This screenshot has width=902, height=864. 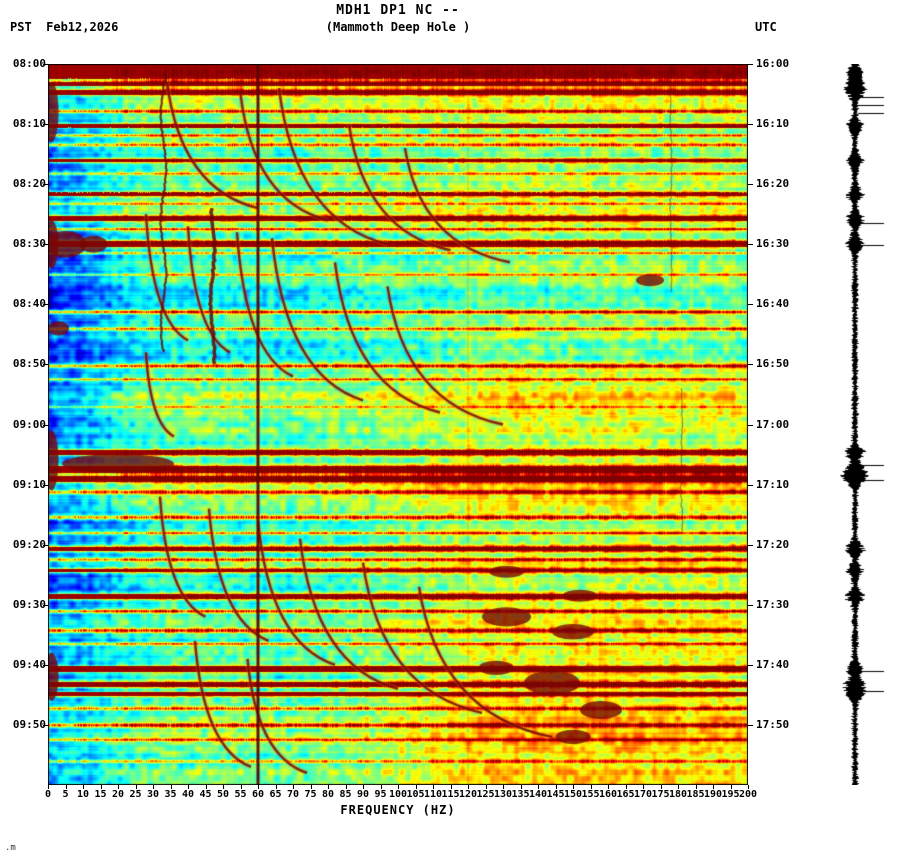 What do you see at coordinates (695, 794) in the screenshot?
I see `frequency-tick-label: 185` at bounding box center [695, 794].